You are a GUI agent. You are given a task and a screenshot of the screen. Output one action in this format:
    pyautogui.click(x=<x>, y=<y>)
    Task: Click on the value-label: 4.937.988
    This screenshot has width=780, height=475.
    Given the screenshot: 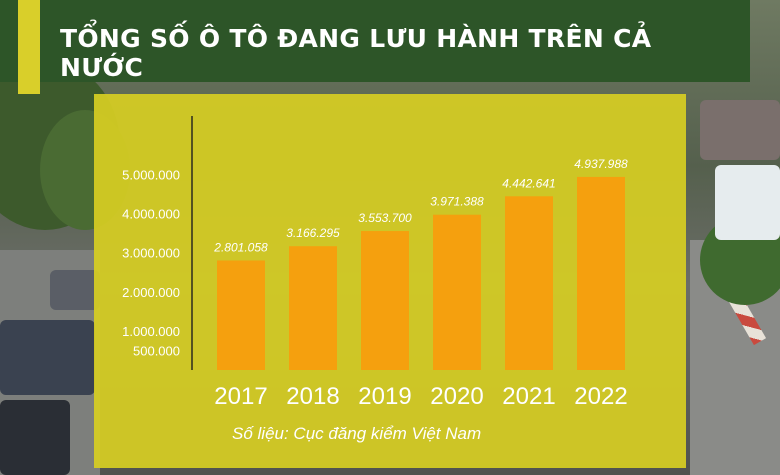 What is the action you would take?
    pyautogui.click(x=601, y=164)
    